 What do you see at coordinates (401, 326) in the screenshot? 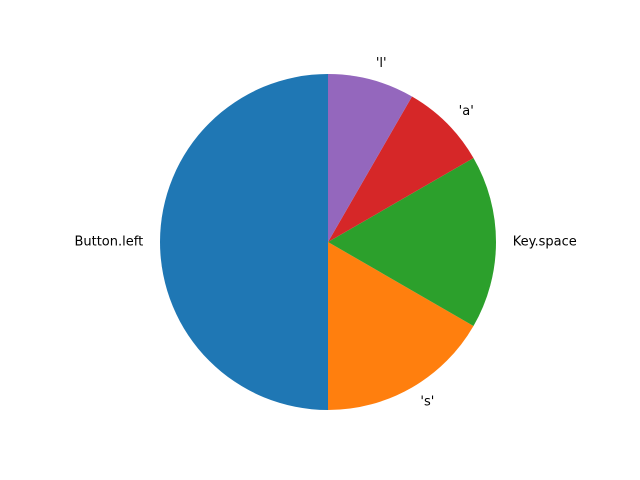
I see `pie-slice-s` at bounding box center [401, 326].